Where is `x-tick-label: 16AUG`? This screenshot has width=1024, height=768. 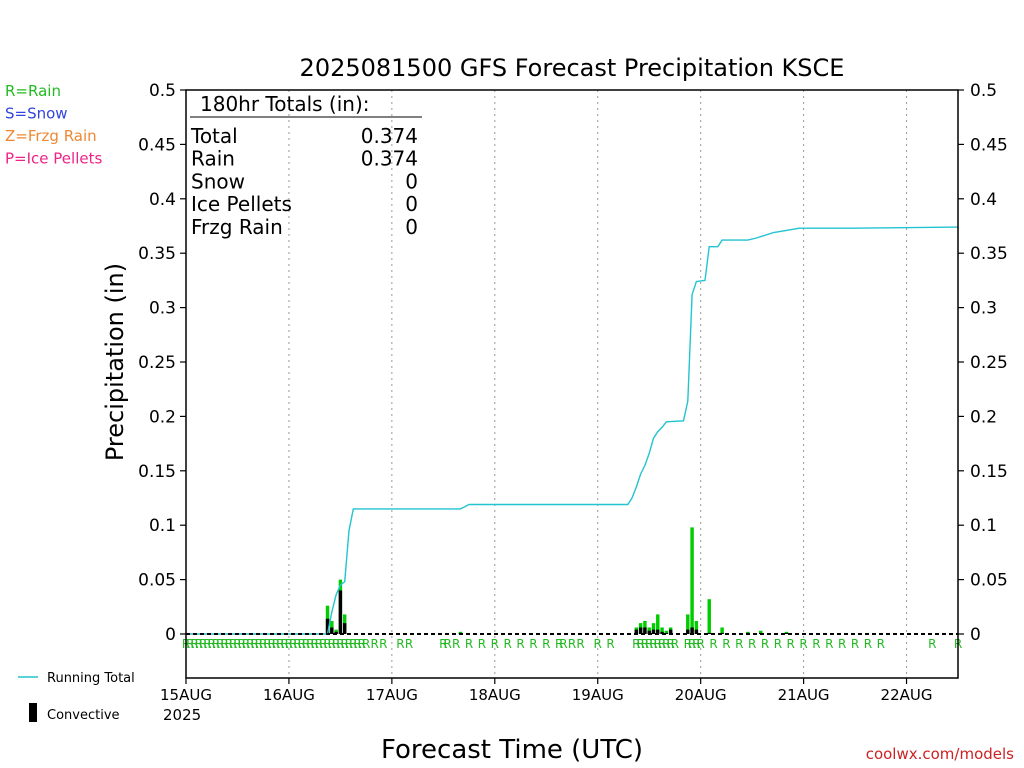
x-tick-label: 16AUG is located at coordinates (289, 695).